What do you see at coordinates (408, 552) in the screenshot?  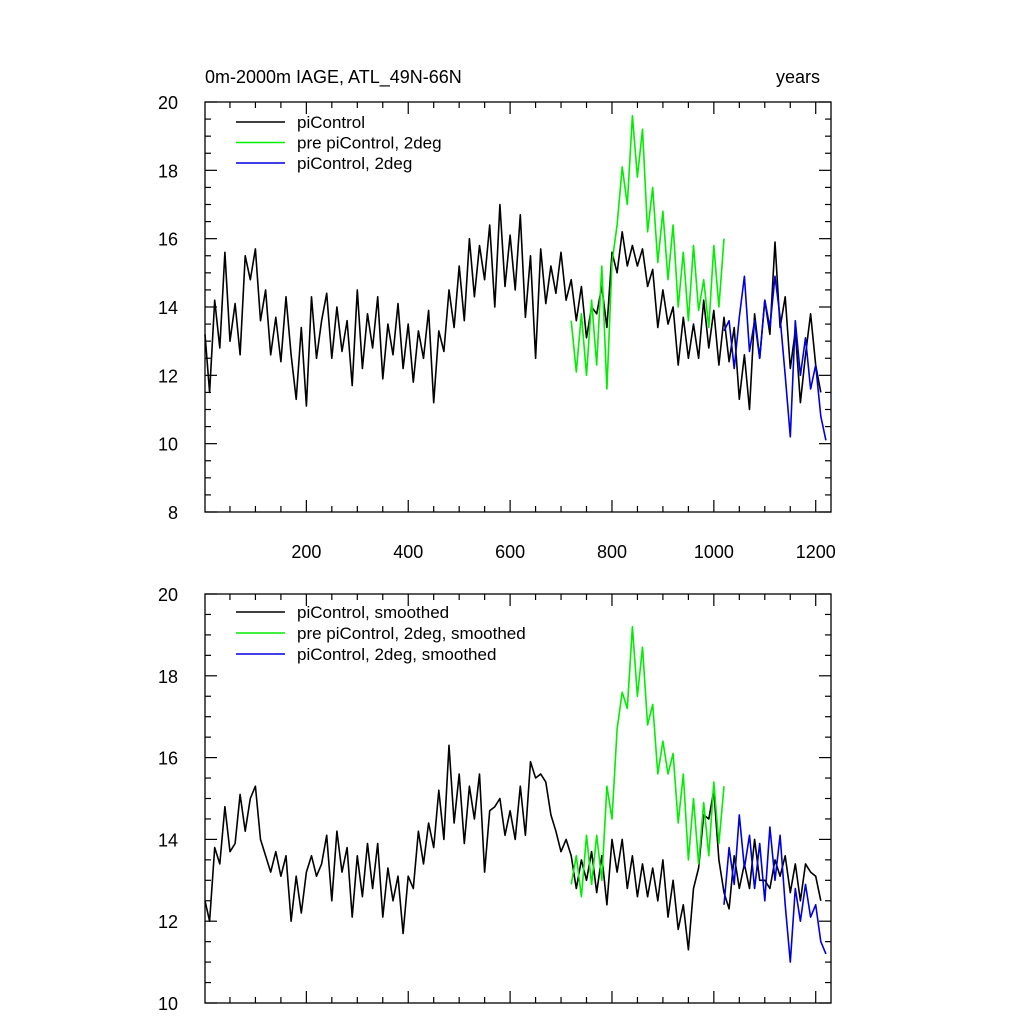 I see `x-tick-label: 400` at bounding box center [408, 552].